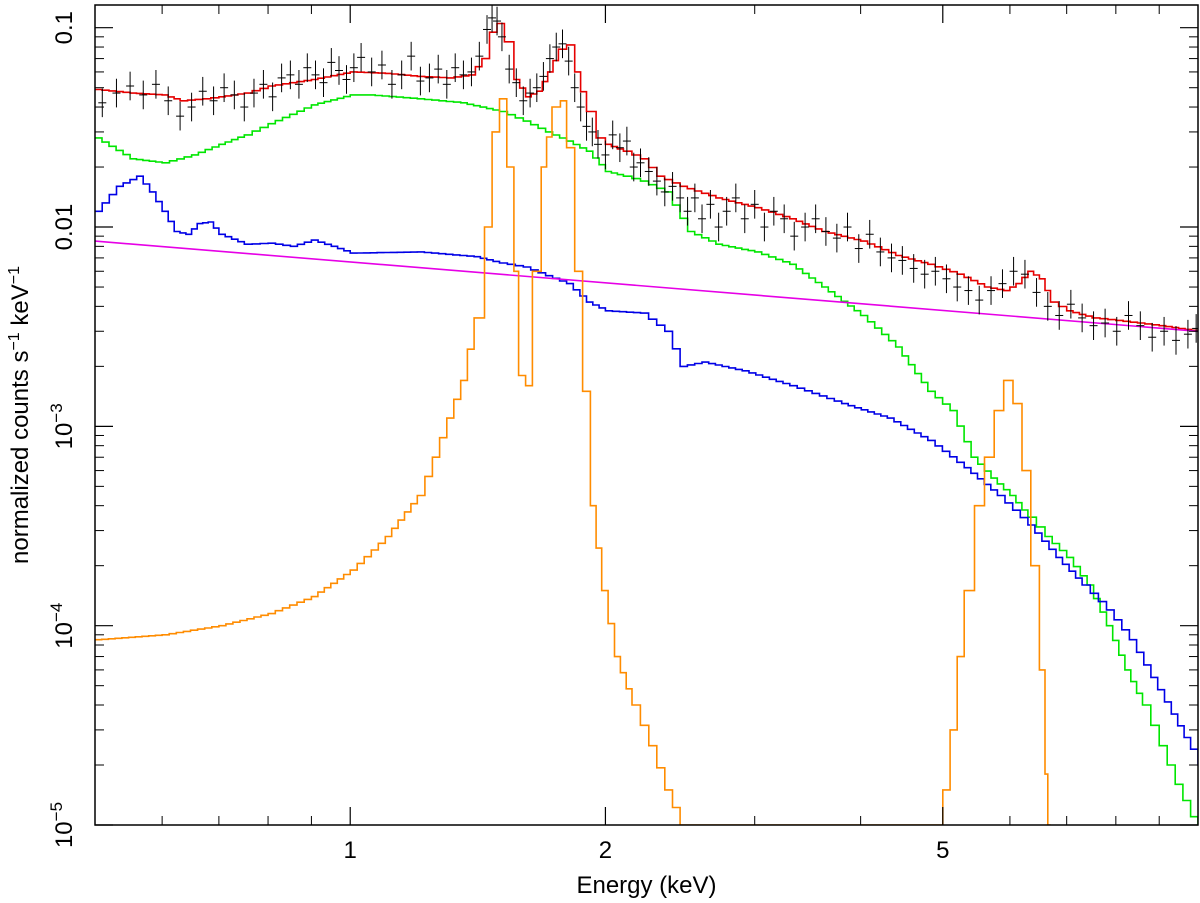 Image resolution: width=1200 pixels, height=903 pixels. What do you see at coordinates (605, 850) in the screenshot?
I see `x-tick-label: 2` at bounding box center [605, 850].